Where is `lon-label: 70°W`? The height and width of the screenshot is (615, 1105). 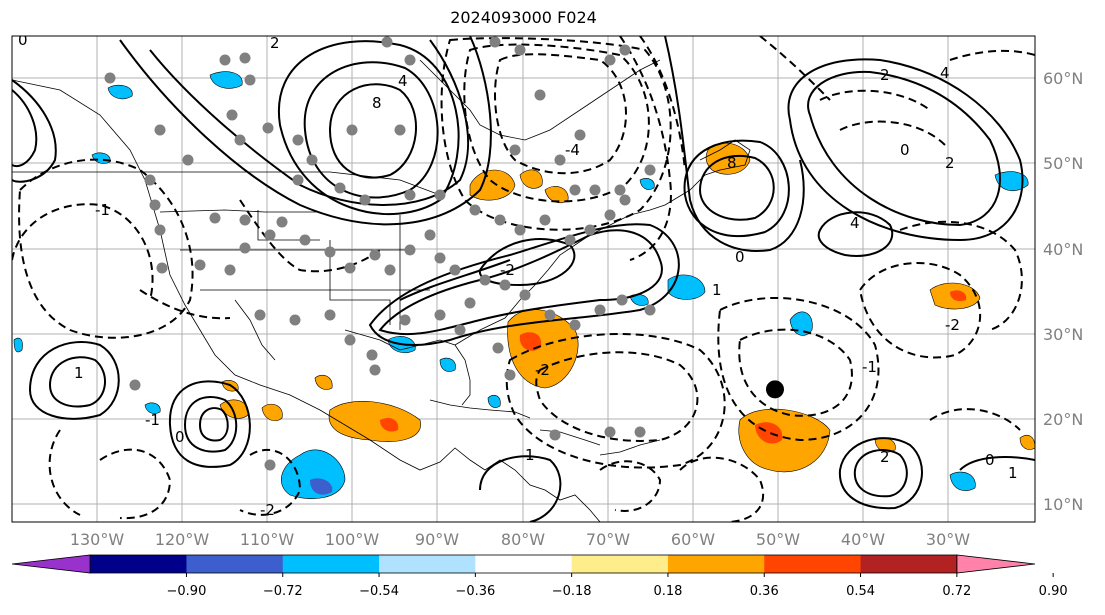 lon-label: 70°W is located at coordinates (608, 539).